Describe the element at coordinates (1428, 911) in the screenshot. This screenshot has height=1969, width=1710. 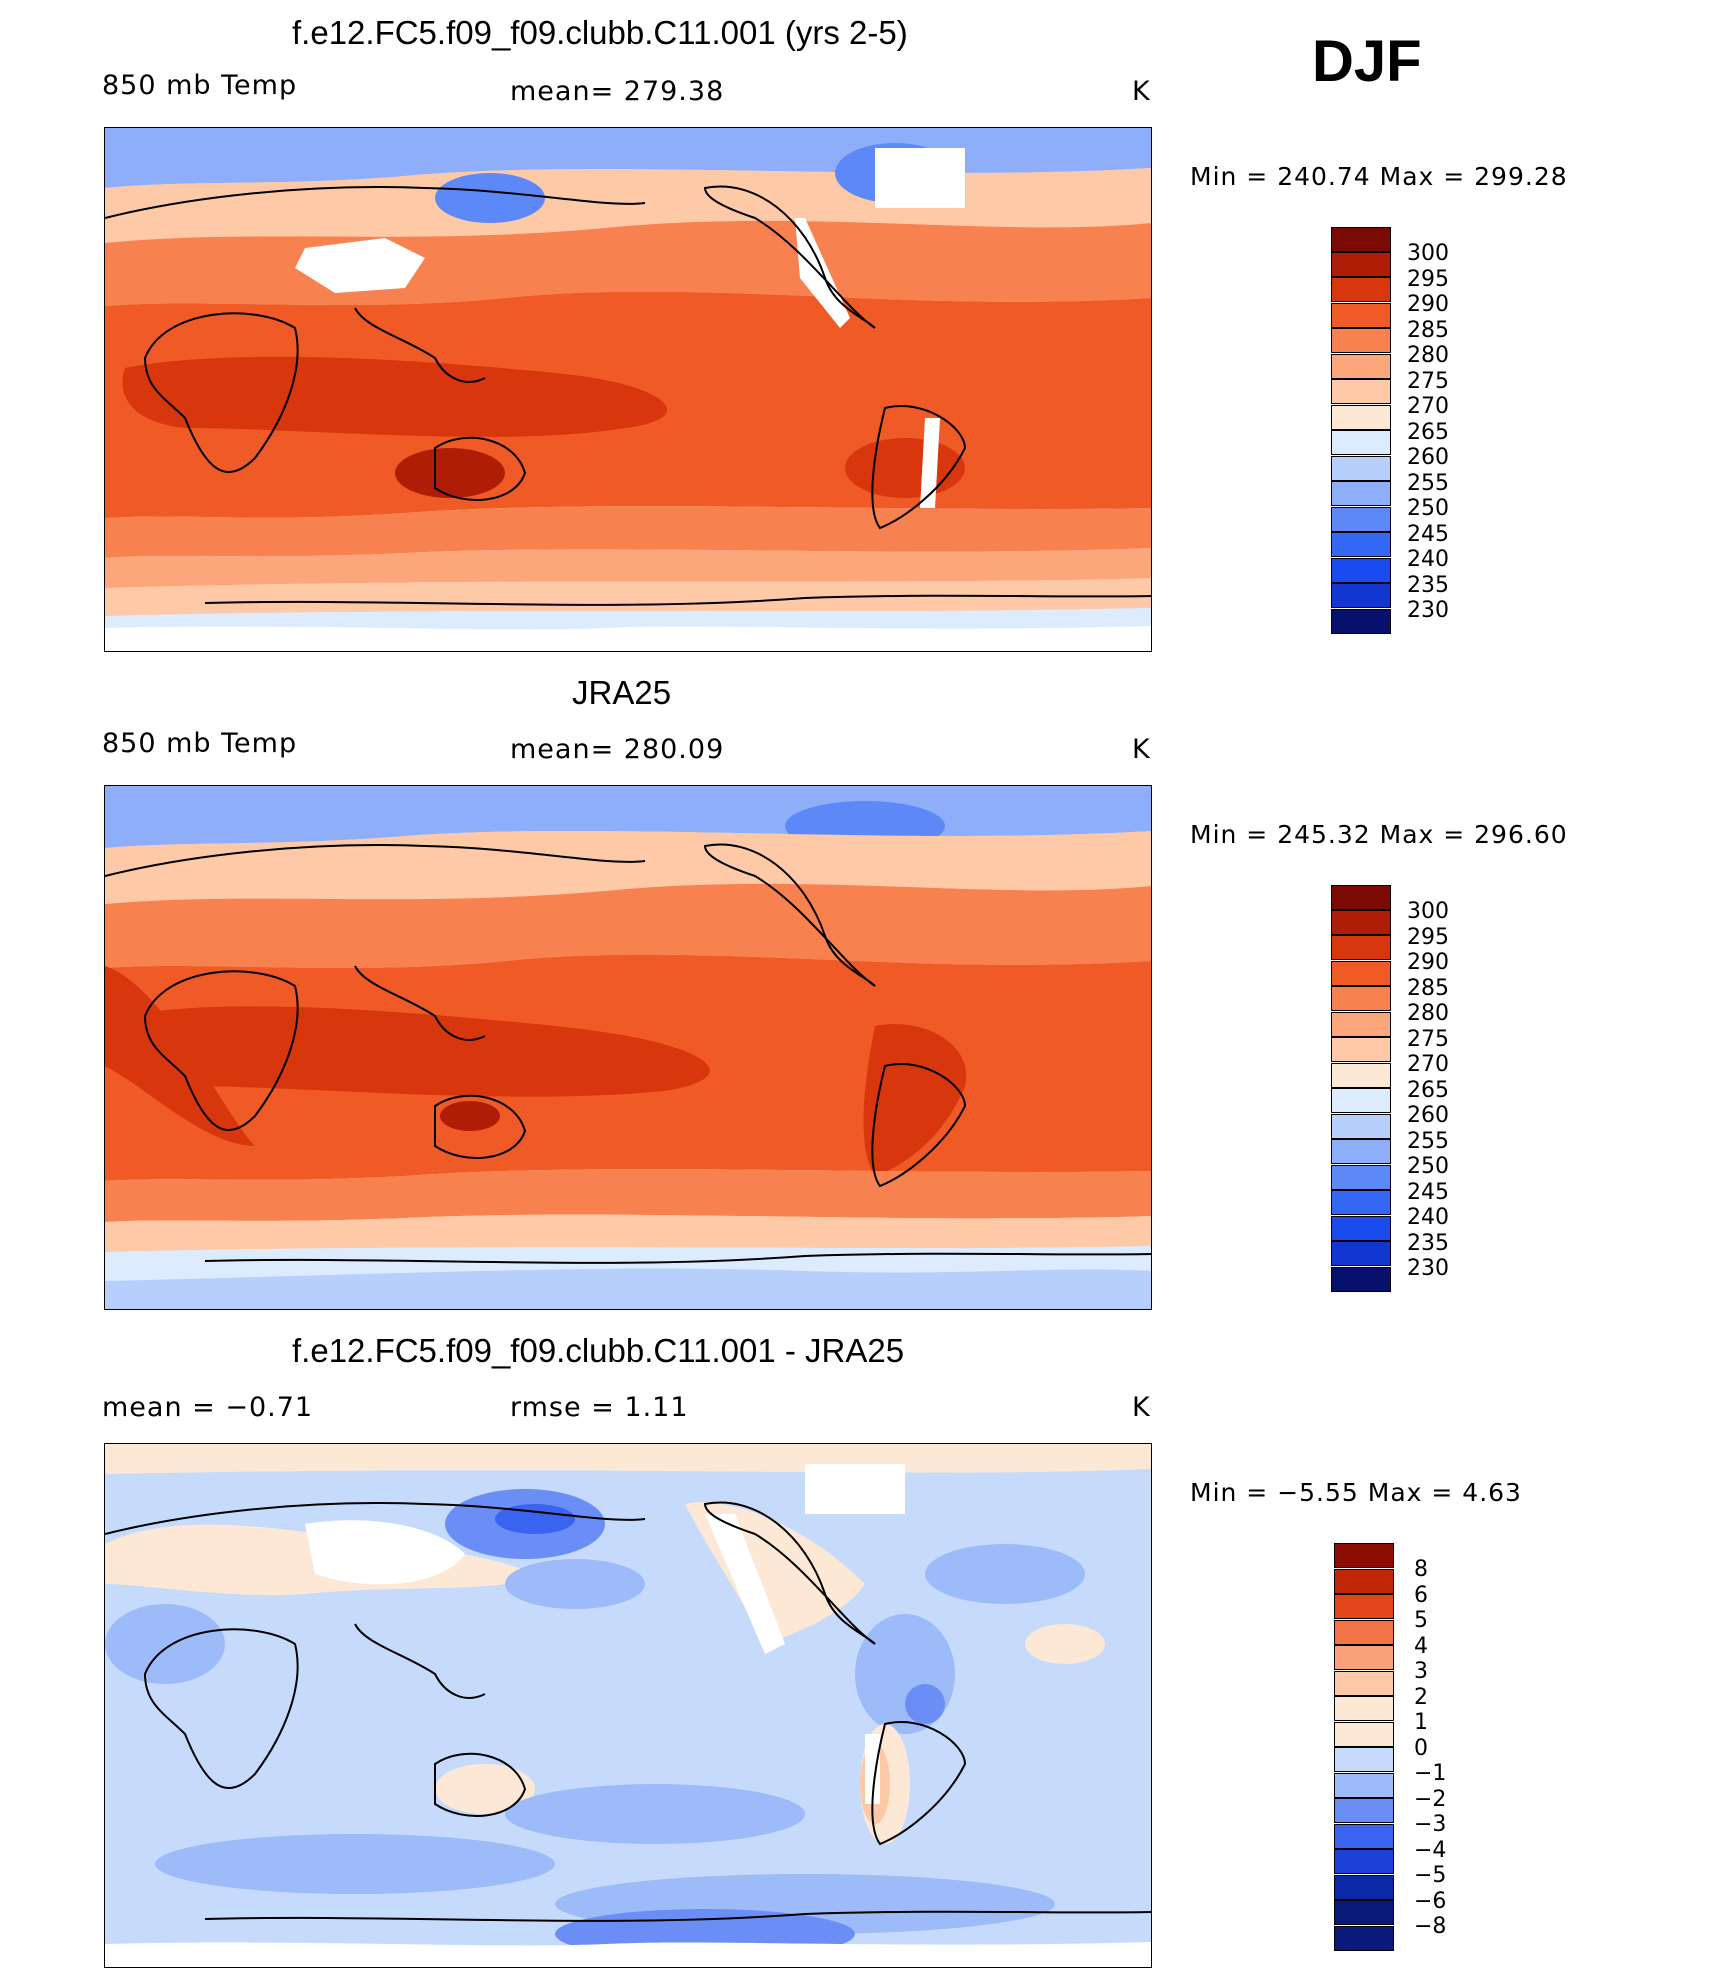
I see `colorbar-label: 300` at that location.